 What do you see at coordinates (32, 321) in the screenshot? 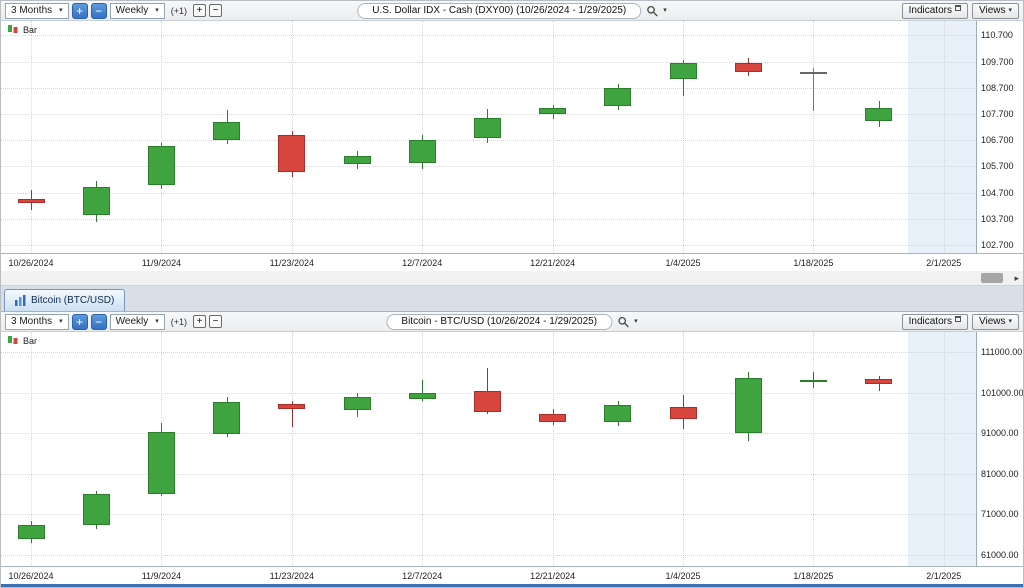
I see `range-select-value: 3 Months` at bounding box center [32, 321].